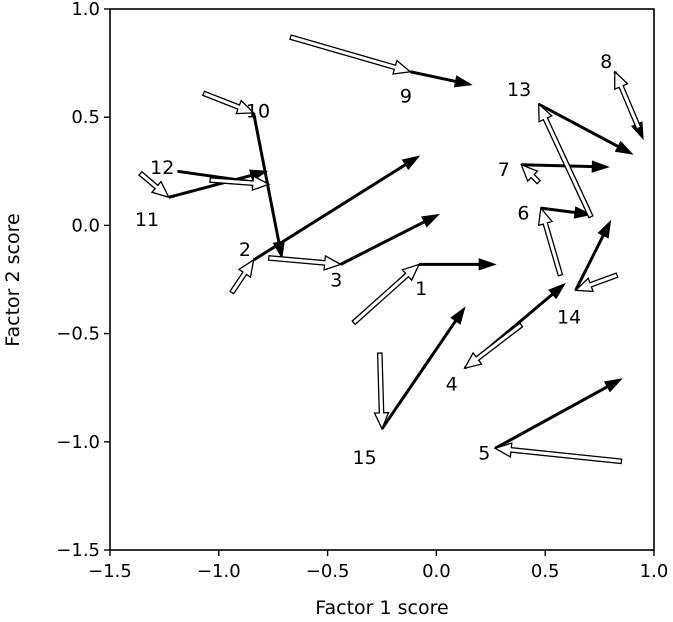 The height and width of the screenshot is (622, 673). What do you see at coordinates (590, 261) in the screenshot?
I see `solid-arrow-14-shaft` at bounding box center [590, 261].